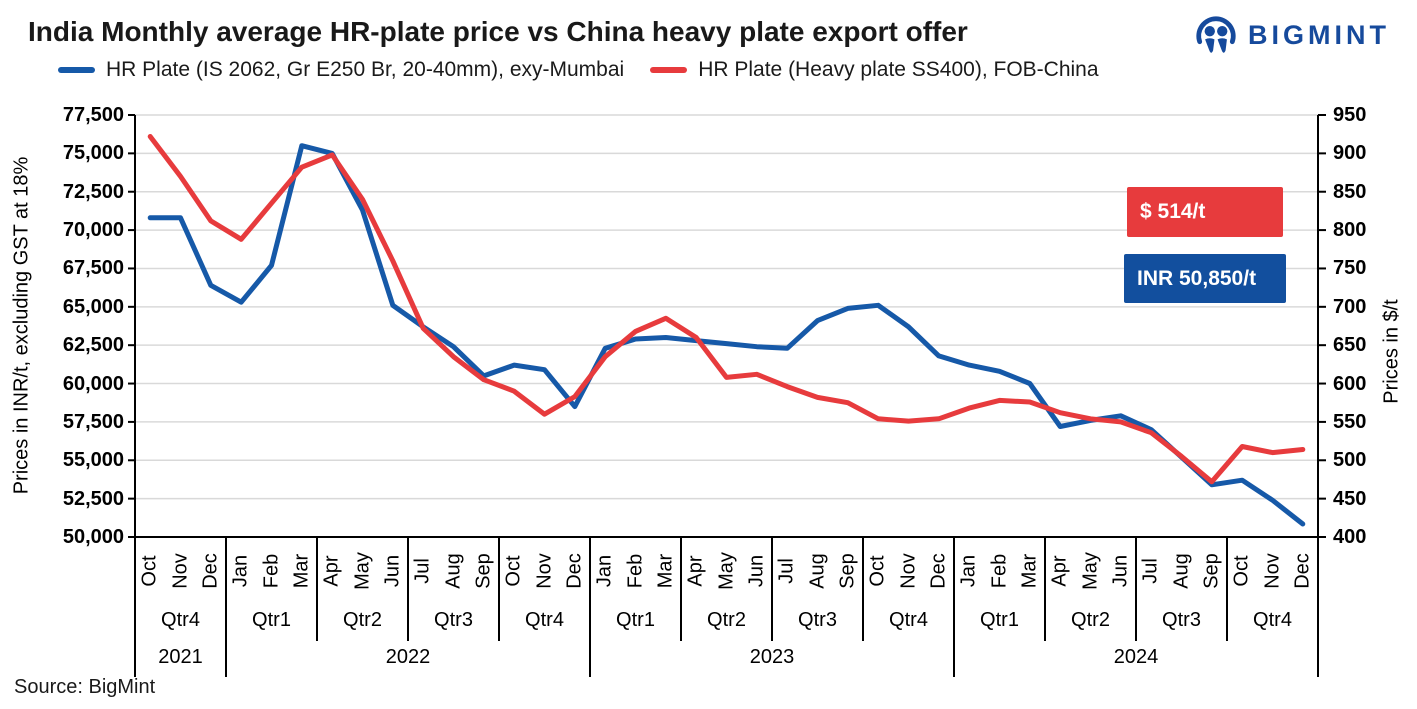 This screenshot has height=709, width=1417. Describe the element at coordinates (1350, 306) in the screenshot. I see `right-axis-tick-label: 700` at that location.